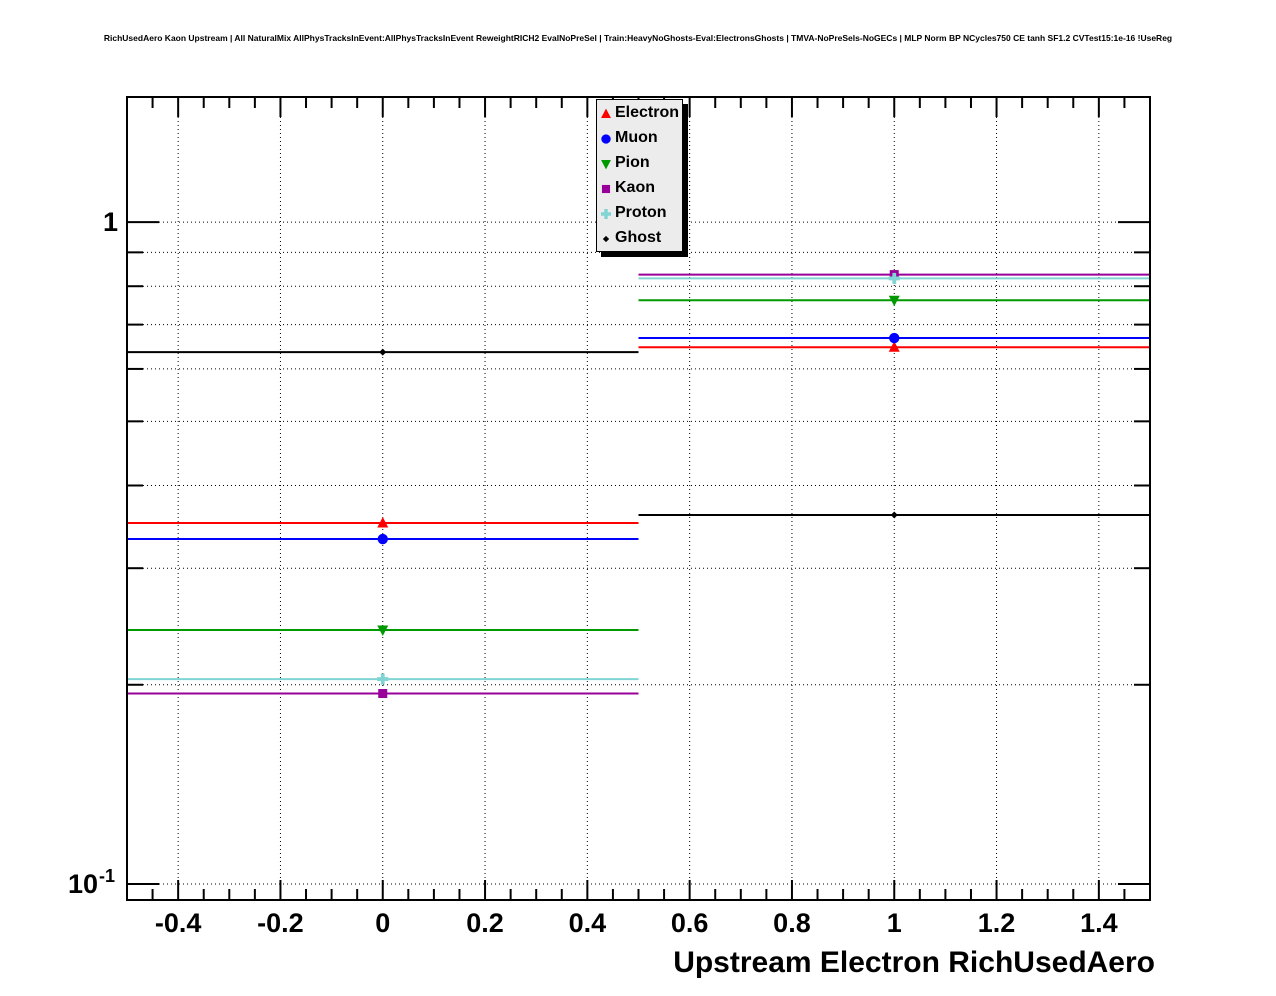 The width and height of the screenshot is (1276, 996). I want to click on legend-label: Ghost, so click(638, 237).